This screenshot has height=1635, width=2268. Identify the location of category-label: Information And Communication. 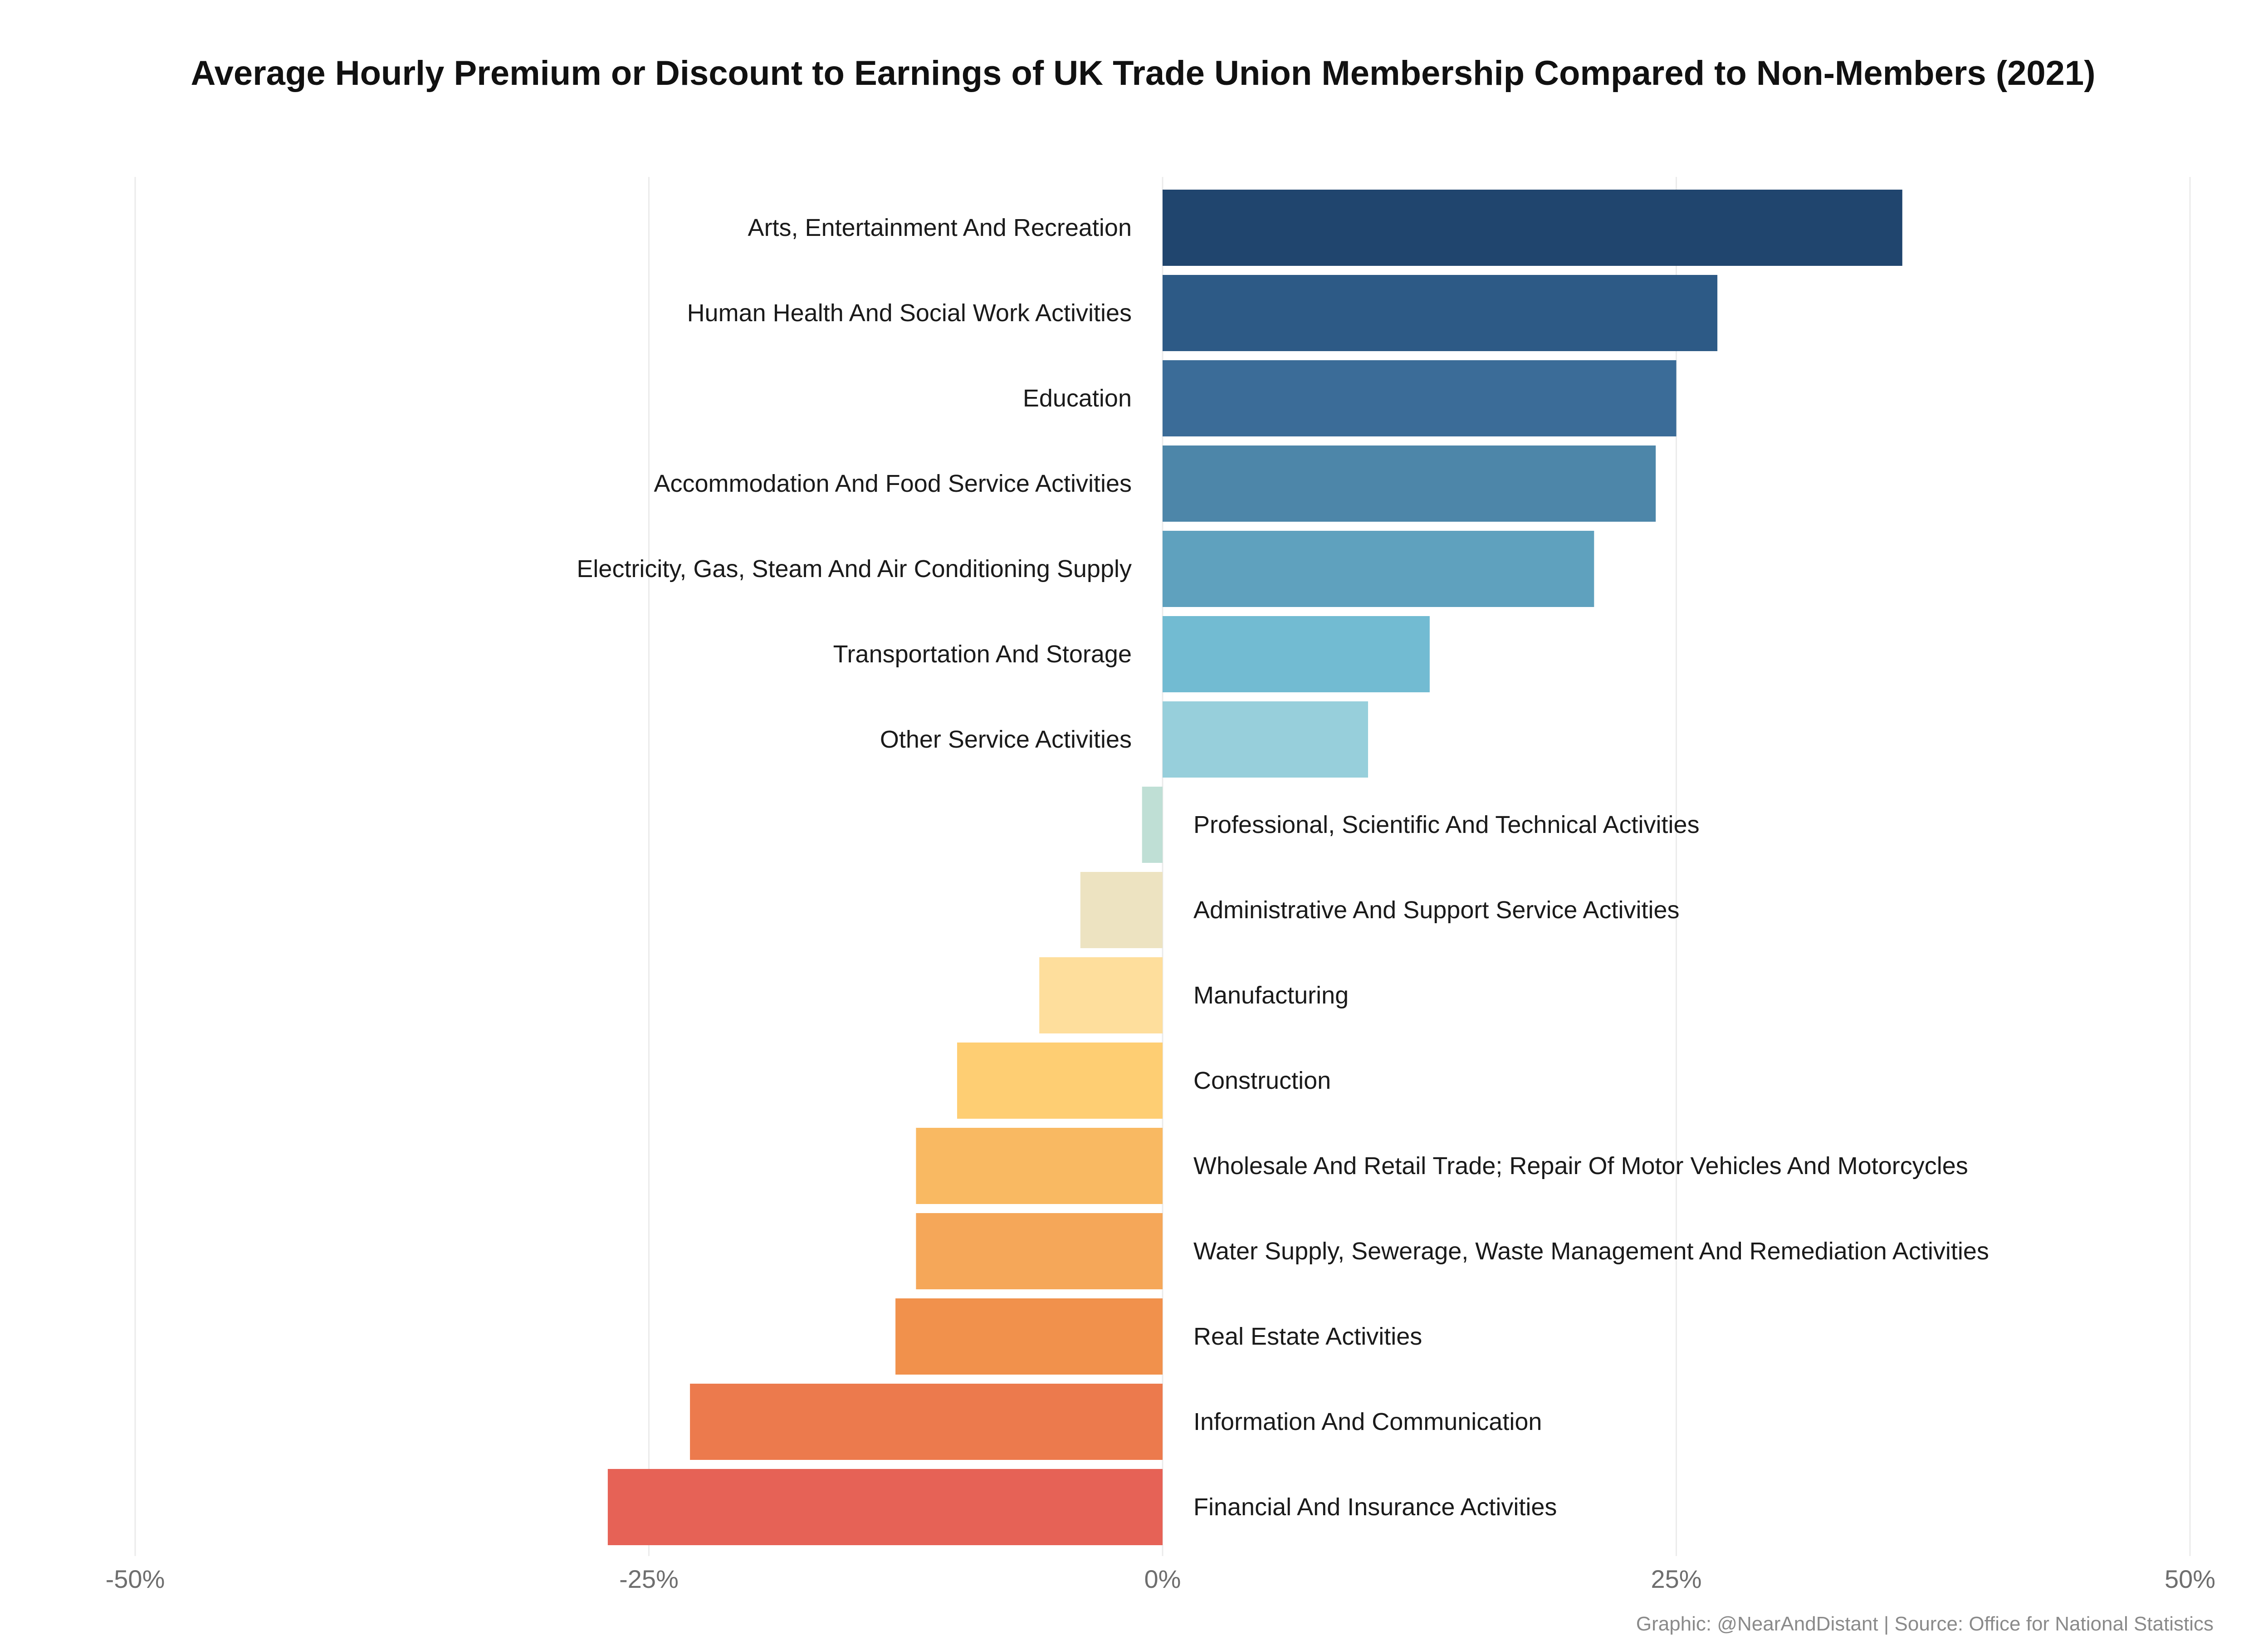
(1368, 1422).